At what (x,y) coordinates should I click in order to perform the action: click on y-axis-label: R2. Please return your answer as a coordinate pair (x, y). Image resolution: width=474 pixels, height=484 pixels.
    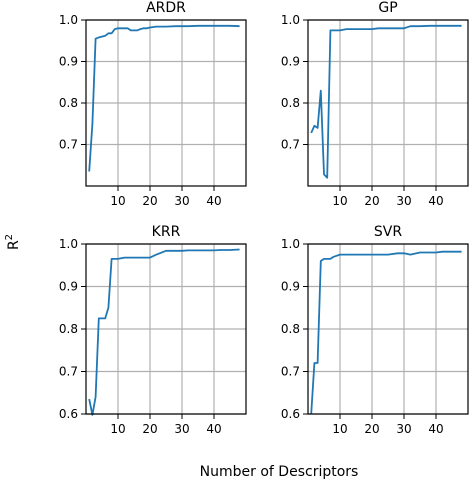
    Looking at the image, I should click on (13, 242).